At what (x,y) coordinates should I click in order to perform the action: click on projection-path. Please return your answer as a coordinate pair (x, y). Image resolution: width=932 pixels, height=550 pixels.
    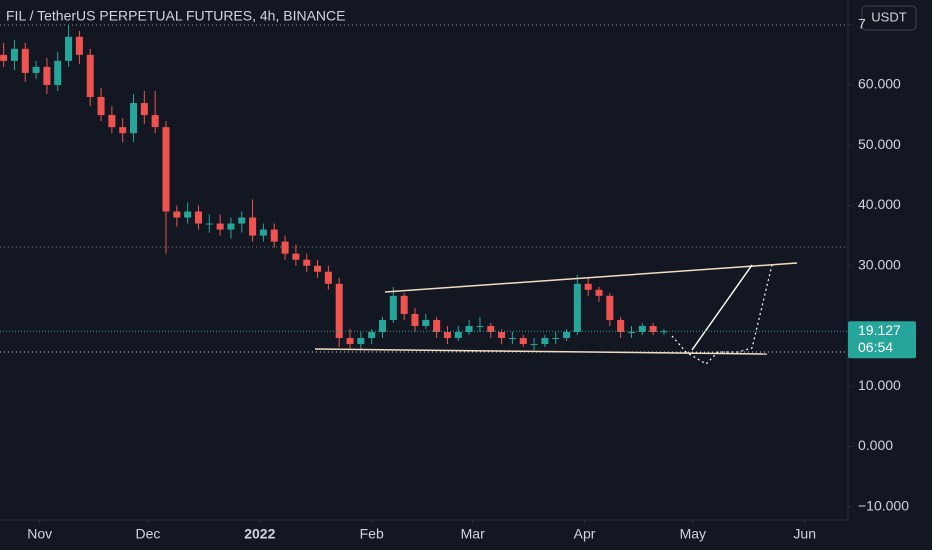
    Looking at the image, I should click on (722, 314).